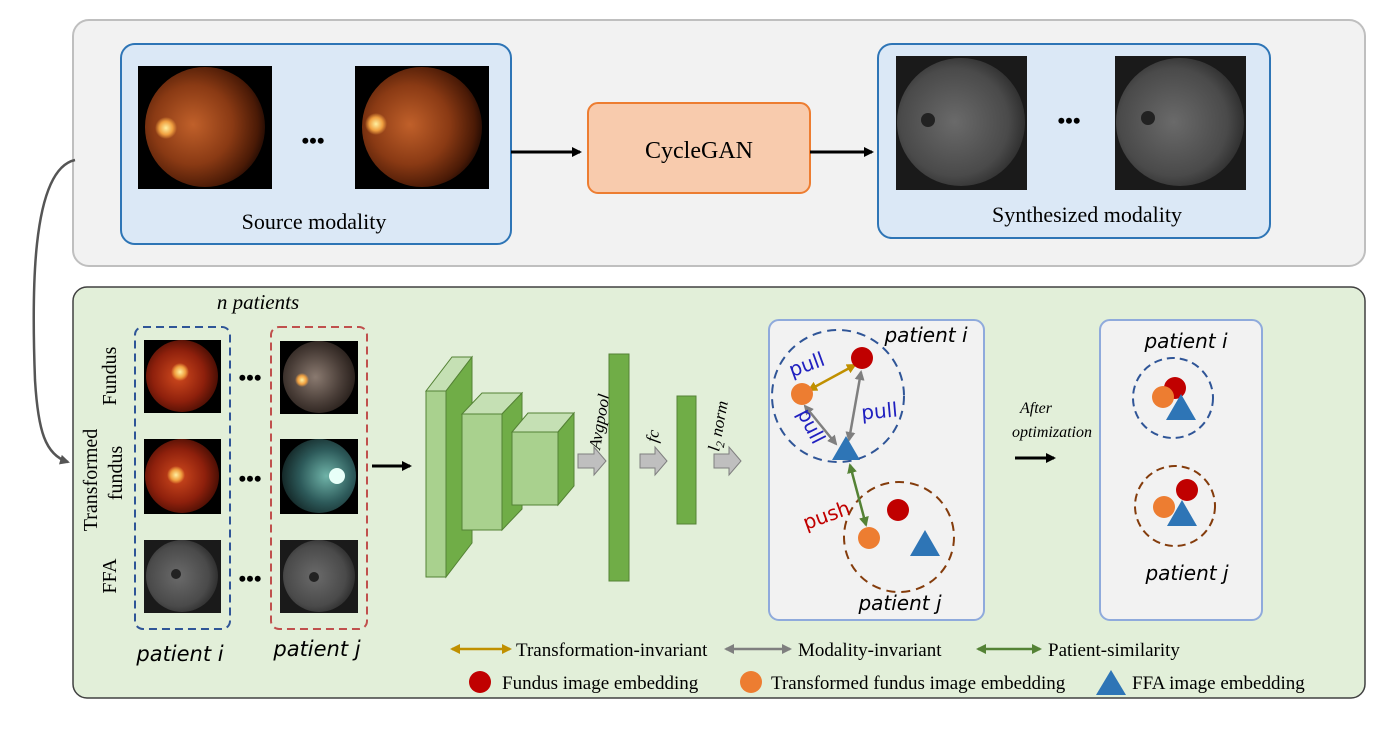 This screenshot has height=733, width=1386. What do you see at coordinates (1114, 650) in the screenshot?
I see `legend-patient-label: Patient-similarity` at bounding box center [1114, 650].